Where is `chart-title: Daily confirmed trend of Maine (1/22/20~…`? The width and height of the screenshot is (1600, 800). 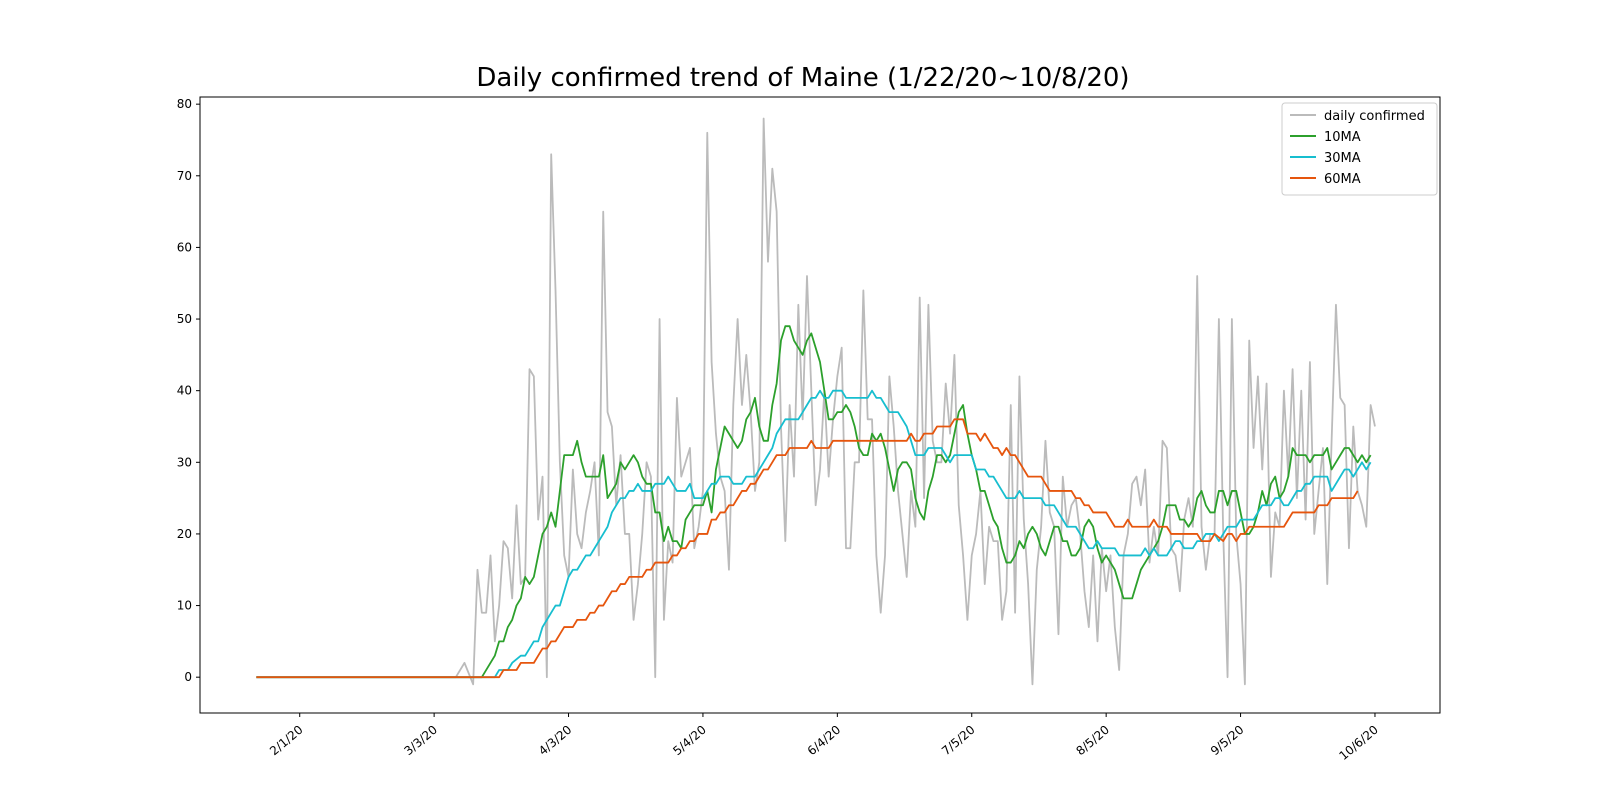 chart-title: Daily confirmed trend of Maine (1/22/20~… is located at coordinates (802, 78).